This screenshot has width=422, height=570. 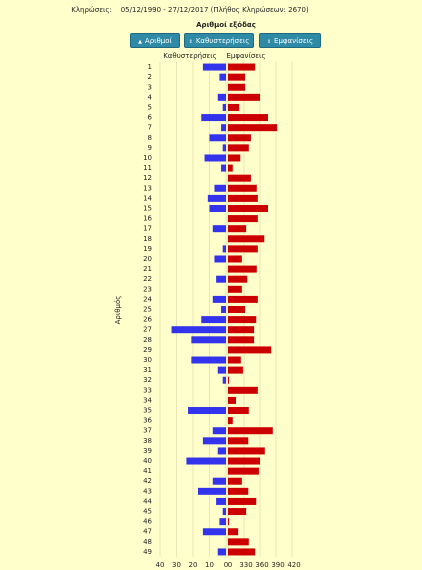 What do you see at coordinates (160, 565) in the screenshot?
I see `x-tick-label: 40` at bounding box center [160, 565].